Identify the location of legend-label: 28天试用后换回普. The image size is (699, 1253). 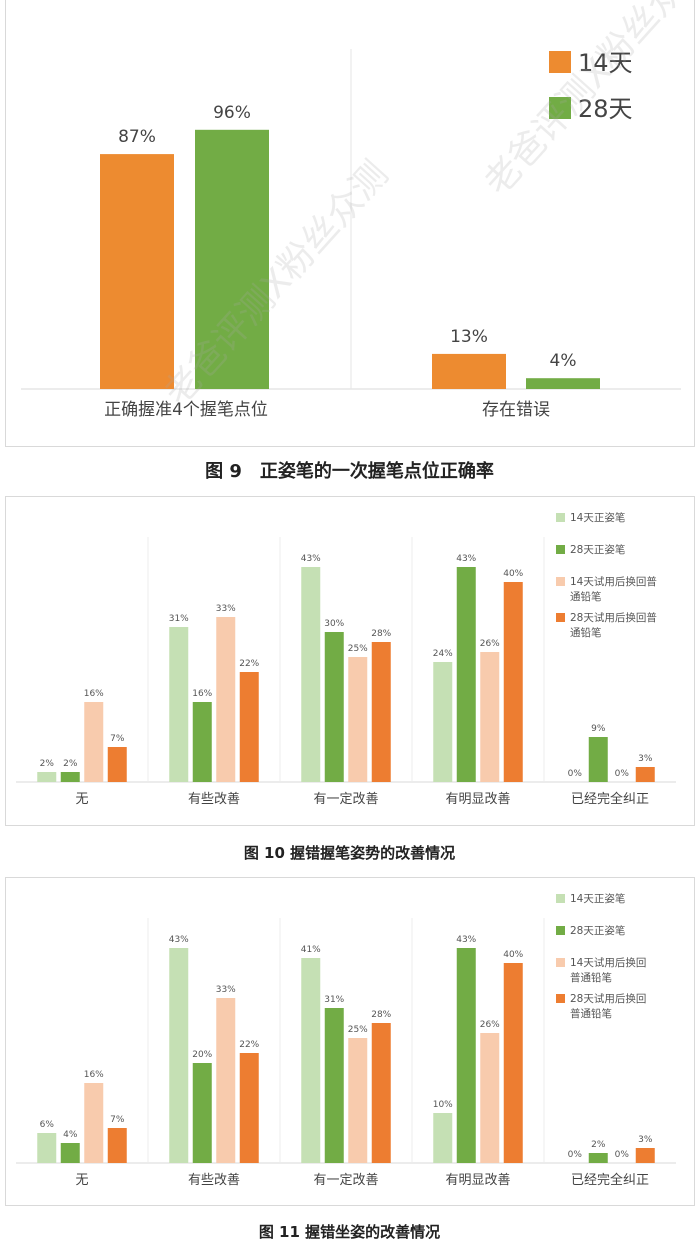
(613, 617).